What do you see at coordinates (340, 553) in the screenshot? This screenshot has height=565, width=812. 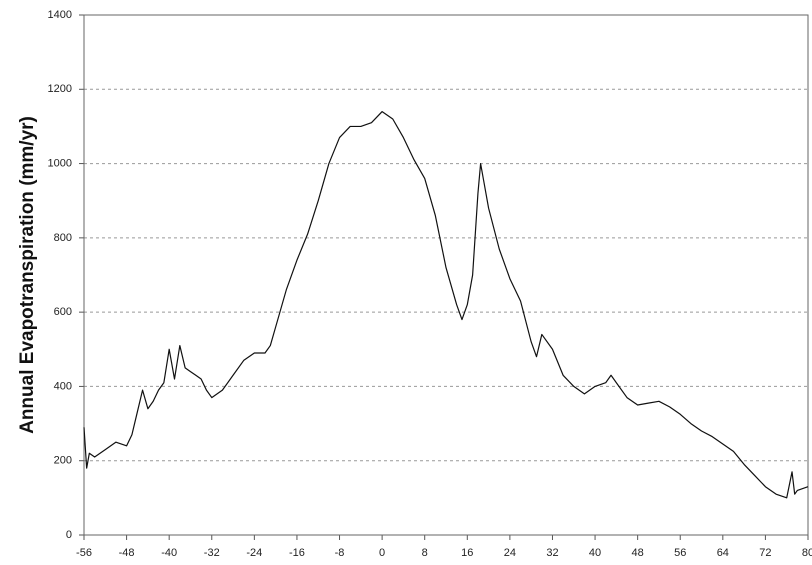 I see `x-tick-label: -8` at bounding box center [340, 553].